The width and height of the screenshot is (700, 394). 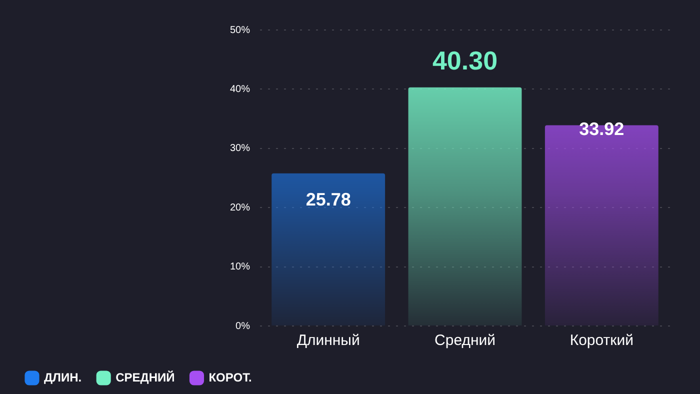 I want to click on legend-label: ДЛИН., so click(x=63, y=377).